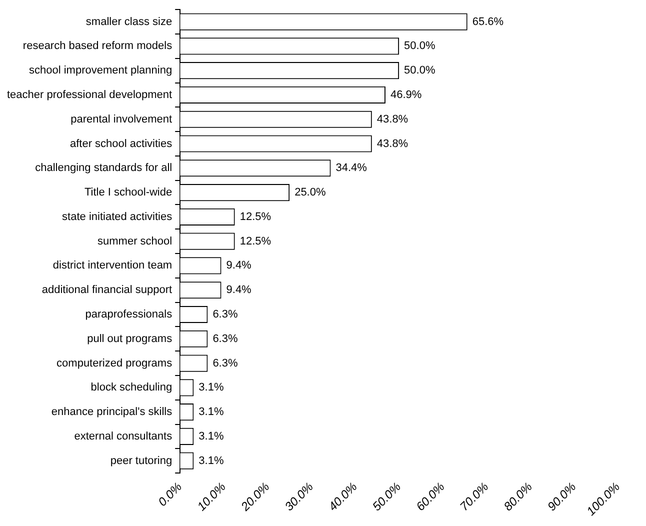 This screenshot has height=526, width=646. I want to click on y-tick-label: challenging standards for all, so click(103, 168).